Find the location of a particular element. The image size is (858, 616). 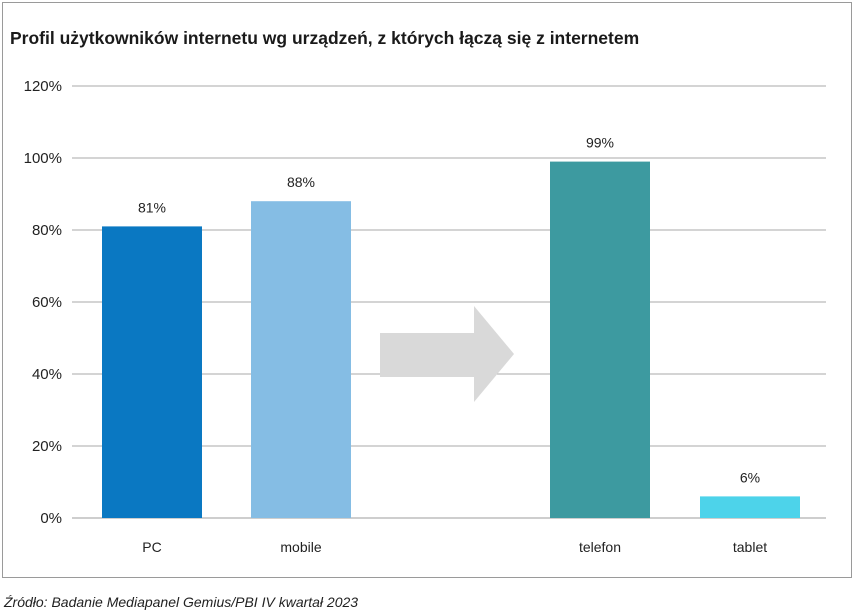

data-label: 81% is located at coordinates (152, 207).